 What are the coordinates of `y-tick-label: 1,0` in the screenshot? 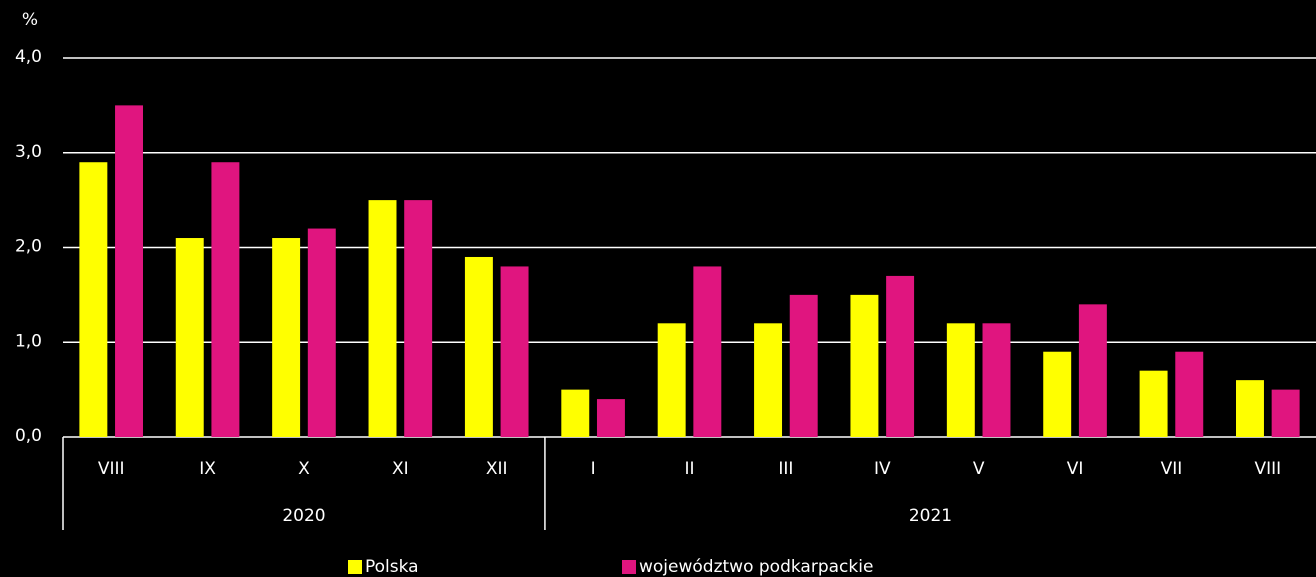 It's located at (28, 341).